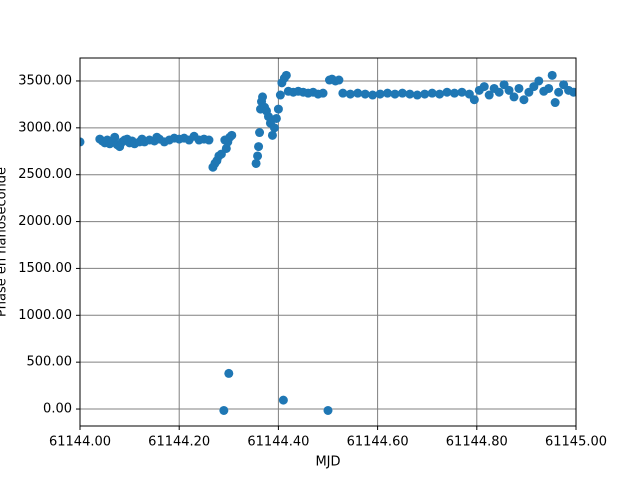  What do you see at coordinates (576, 442) in the screenshot?
I see `x-tick-label: 61145.00` at bounding box center [576, 442].